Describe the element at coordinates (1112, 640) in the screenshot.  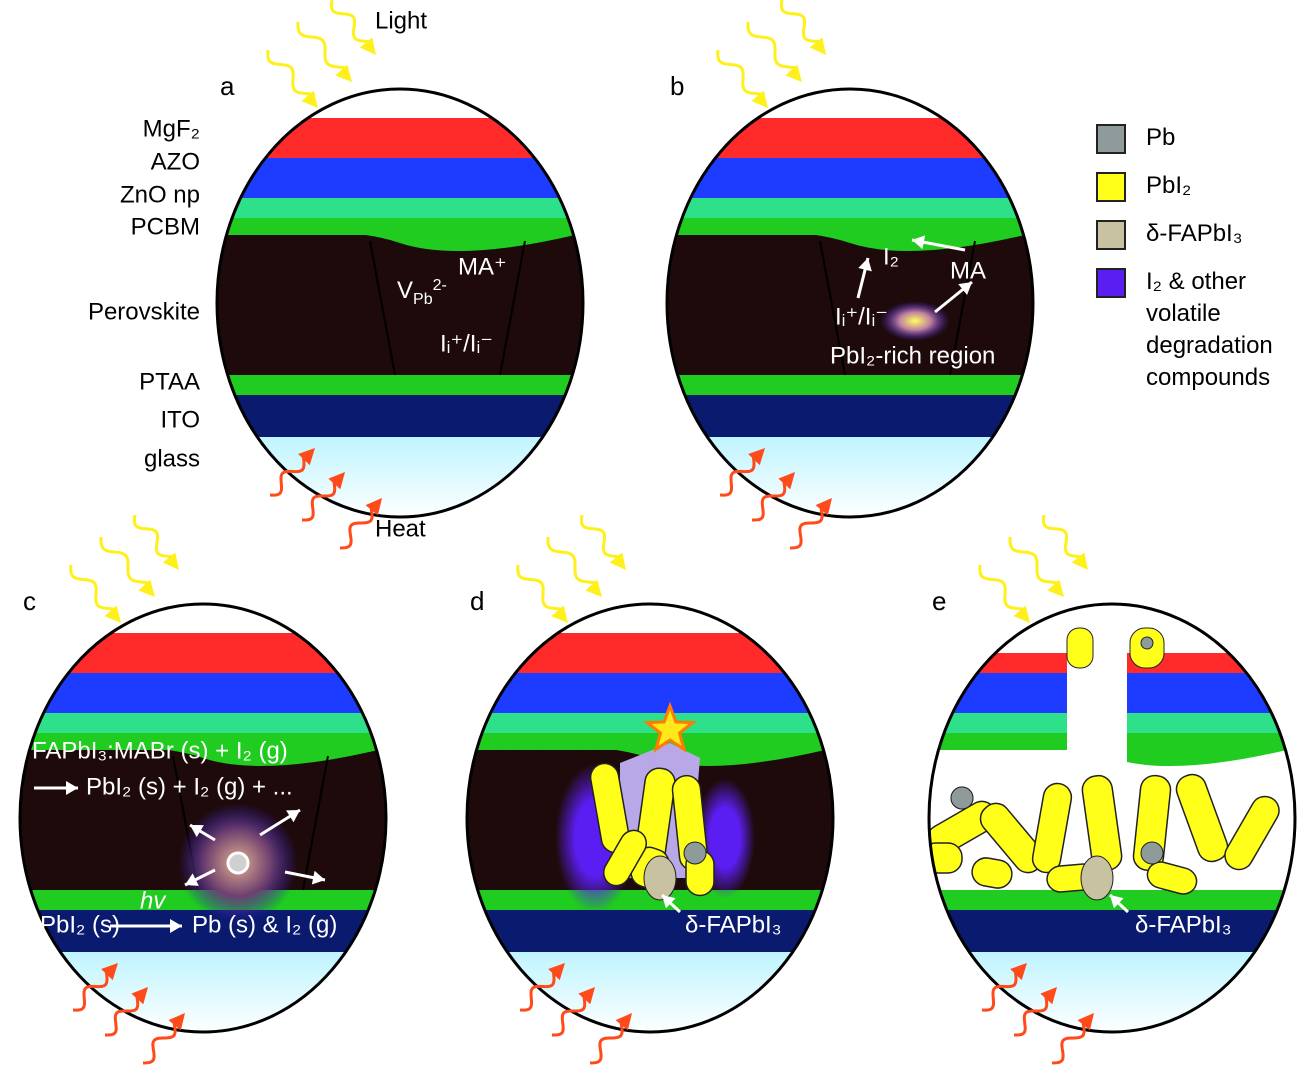
I see `gap` at that location.